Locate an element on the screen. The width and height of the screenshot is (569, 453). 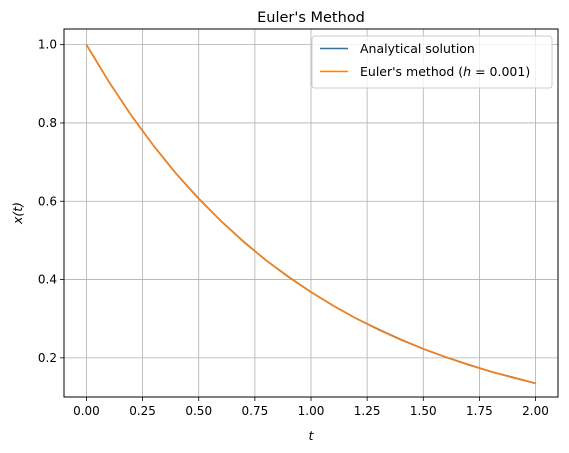
x-tick-label: 1.50 is located at coordinates (423, 411).